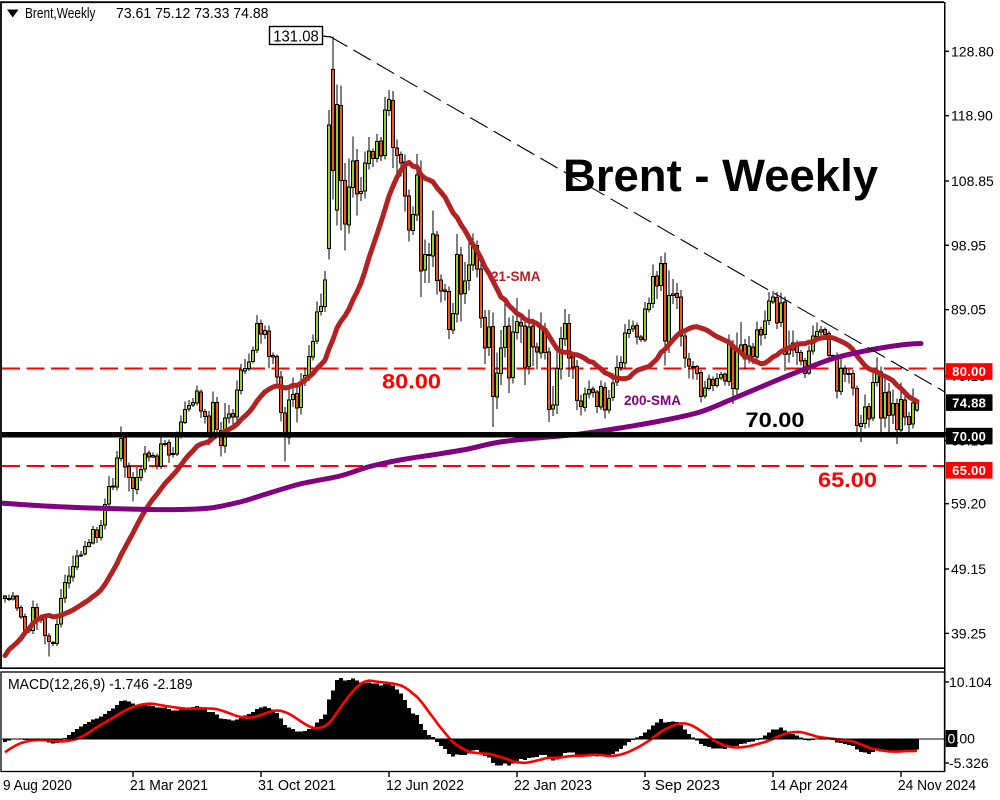  Describe the element at coordinates (60, 14) in the screenshot. I see `svg-text: Brent,Weekly` at that location.